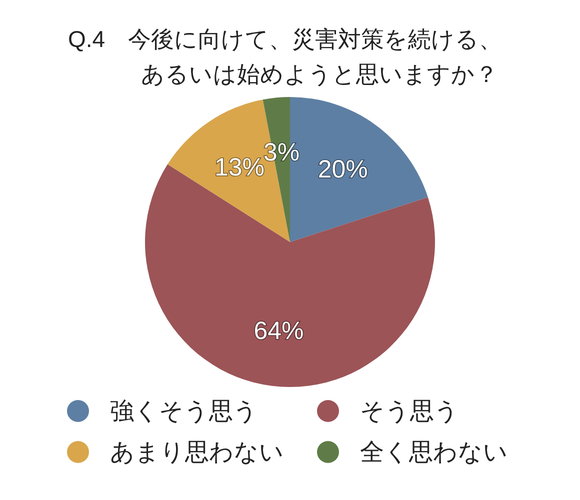  Describe the element at coordinates (197, 452) in the screenshot. I see `legend-label: あまり思わない` at that location.